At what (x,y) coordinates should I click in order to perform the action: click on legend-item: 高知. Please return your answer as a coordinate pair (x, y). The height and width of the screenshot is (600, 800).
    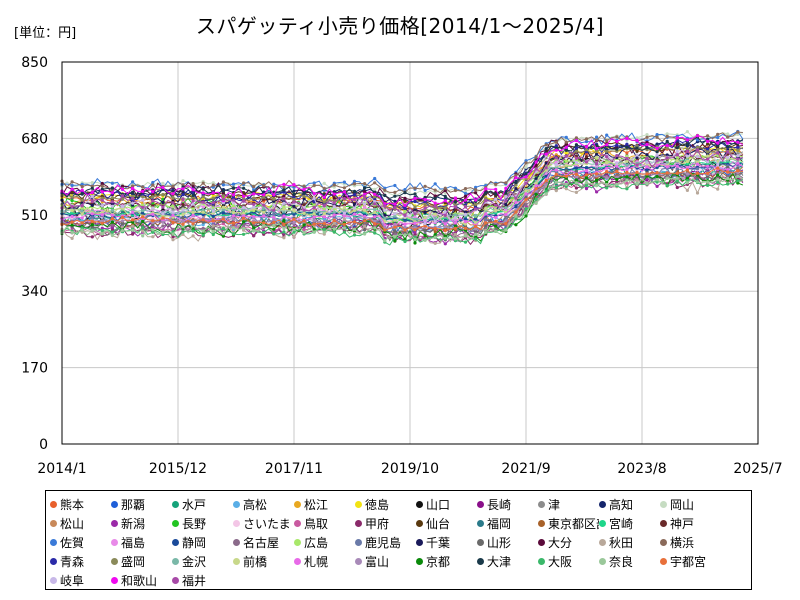
    Looking at the image, I should click on (629, 504).